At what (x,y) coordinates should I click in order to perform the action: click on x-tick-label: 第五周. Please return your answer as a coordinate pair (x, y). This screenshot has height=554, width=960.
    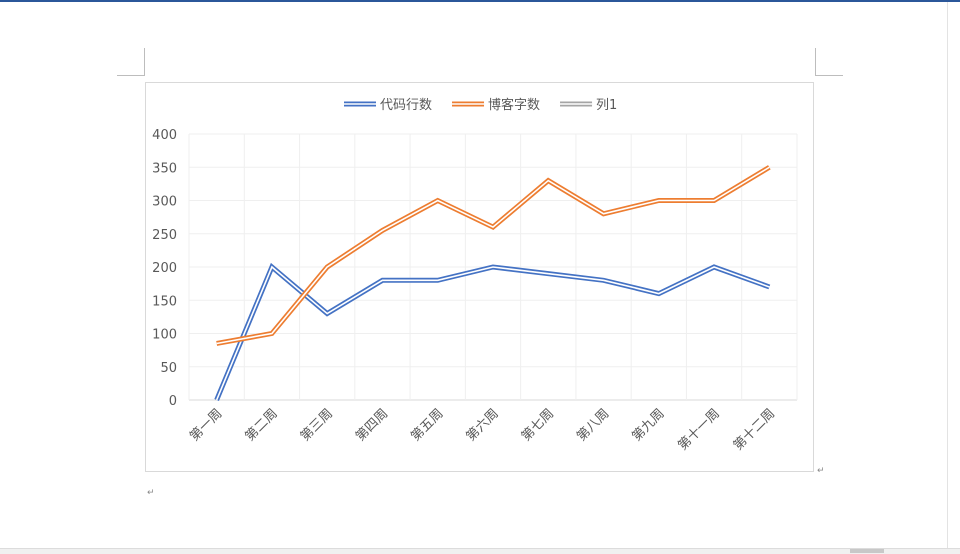
    Looking at the image, I should click on (427, 425).